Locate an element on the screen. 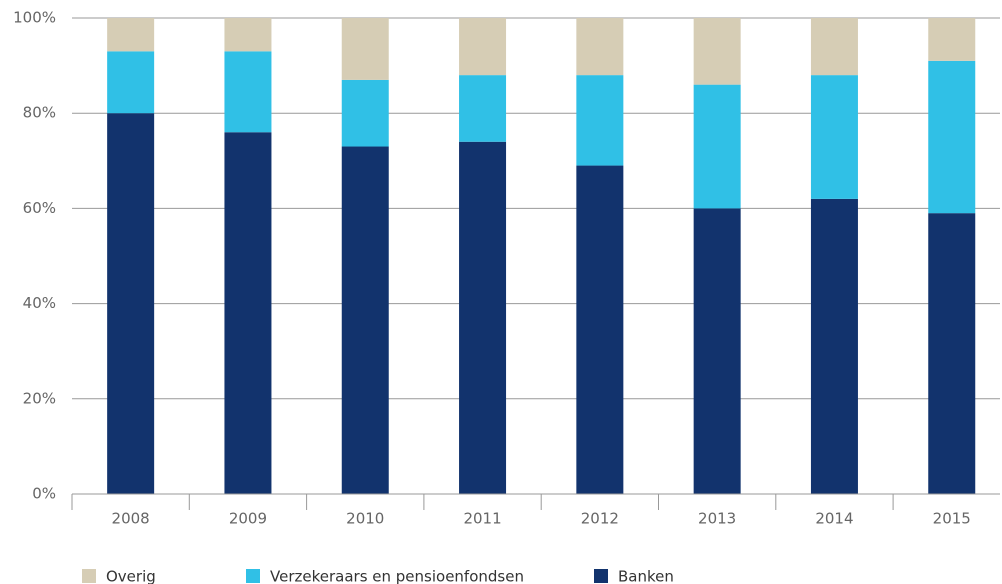 The width and height of the screenshot is (1002, 584). legend-label: Banken is located at coordinates (646, 576).